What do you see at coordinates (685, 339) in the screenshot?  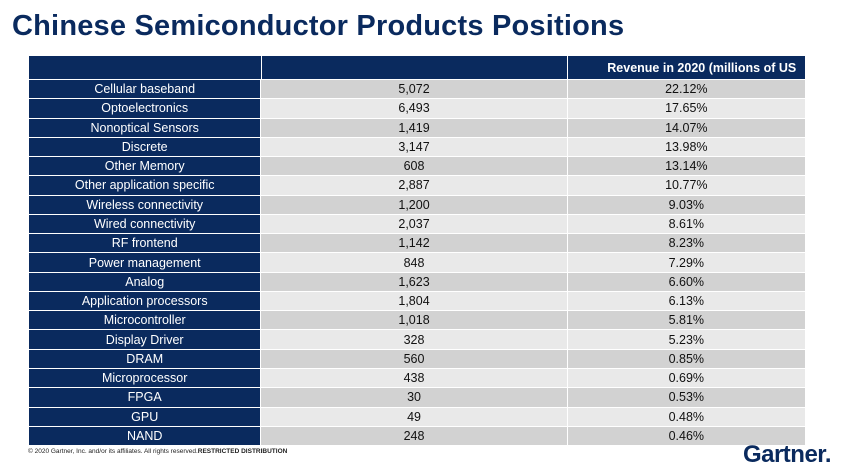 I see `share-cell: 5.23%` at bounding box center [685, 339].